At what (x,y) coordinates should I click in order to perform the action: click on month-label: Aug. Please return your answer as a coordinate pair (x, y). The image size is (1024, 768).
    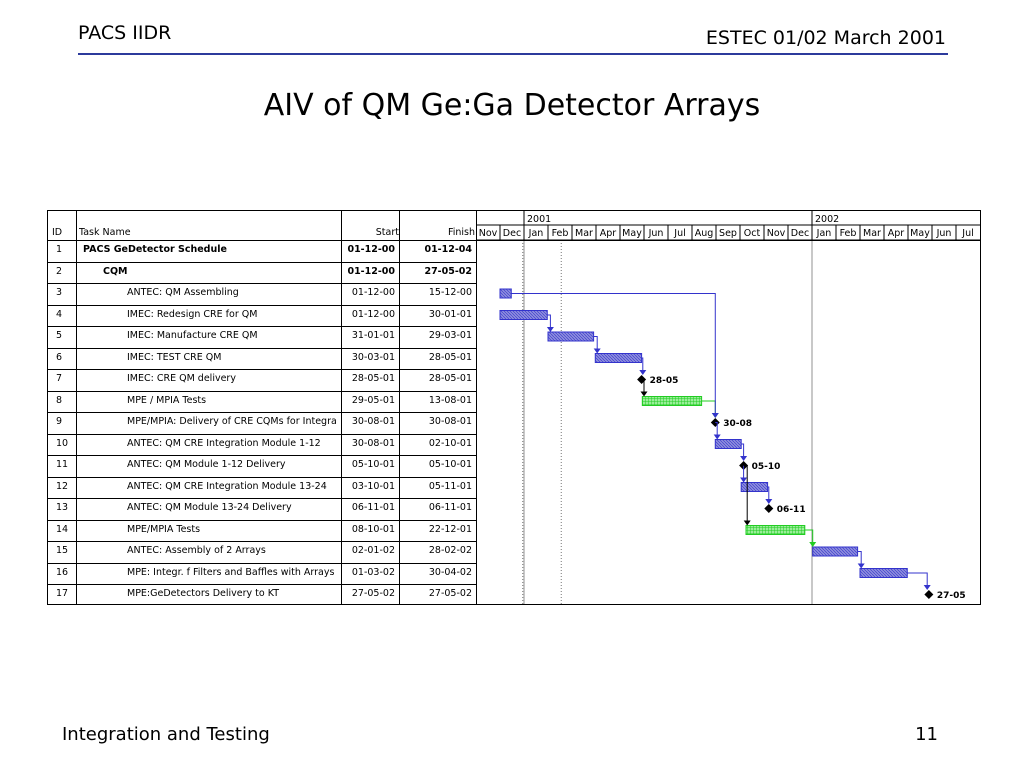
    Looking at the image, I should click on (704, 233).